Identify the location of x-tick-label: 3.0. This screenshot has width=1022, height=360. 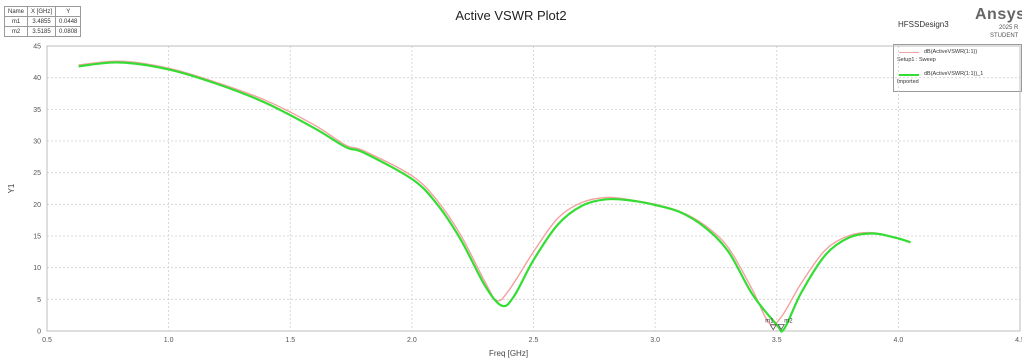
(655, 340).